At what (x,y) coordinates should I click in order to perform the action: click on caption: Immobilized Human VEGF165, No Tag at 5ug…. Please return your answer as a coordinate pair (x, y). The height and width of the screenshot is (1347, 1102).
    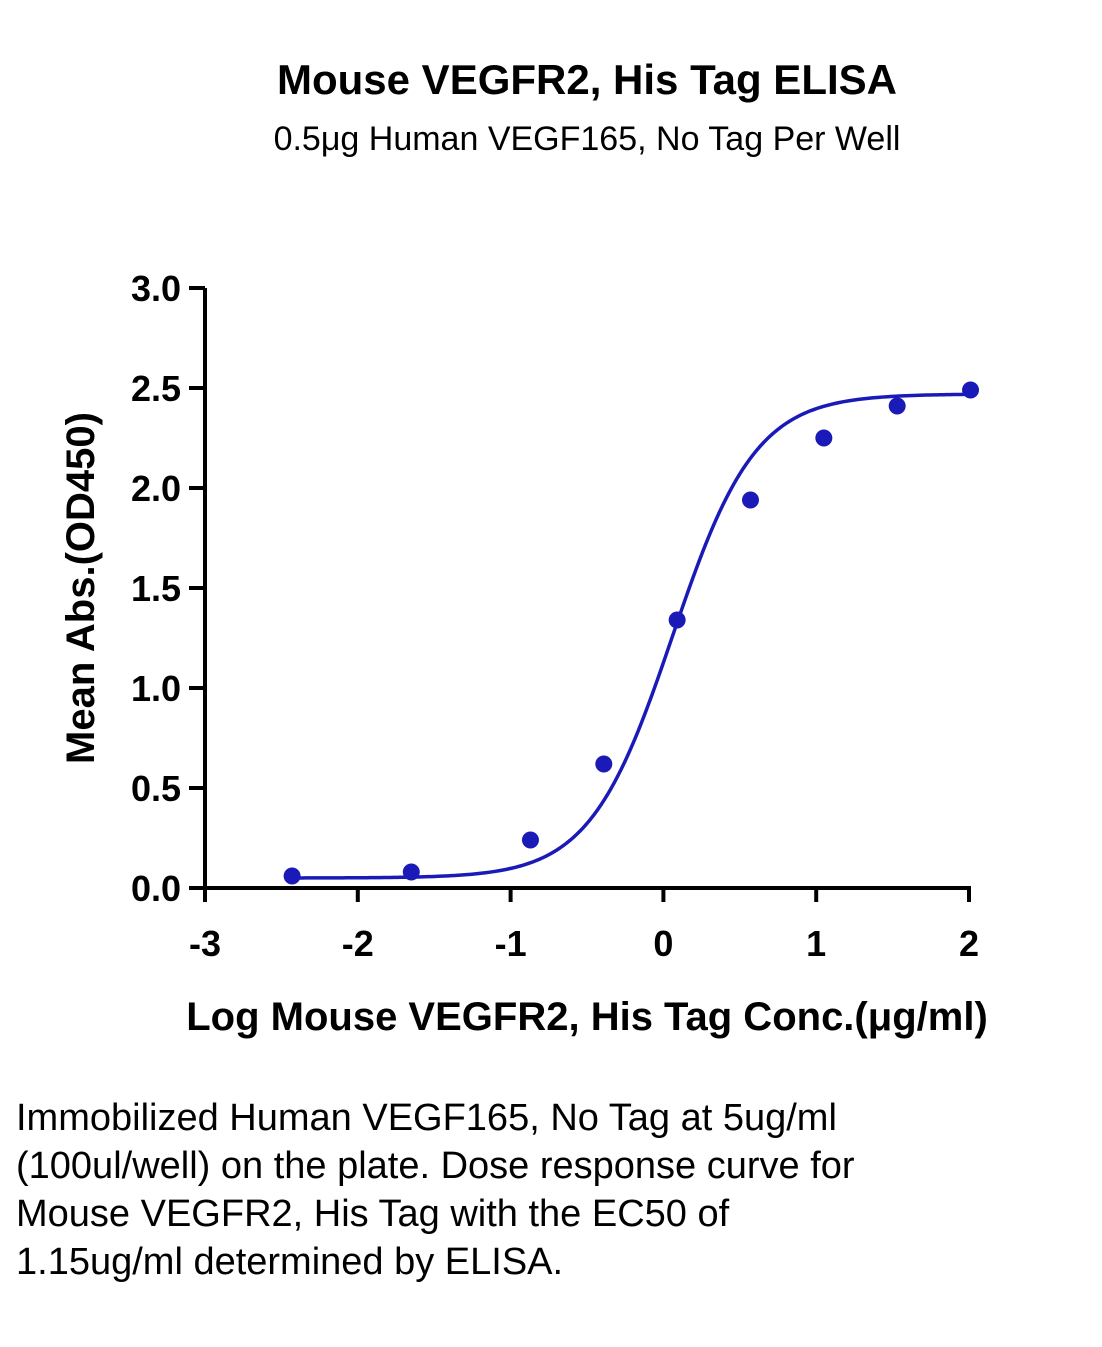
    Looking at the image, I should click on (435, 1190).